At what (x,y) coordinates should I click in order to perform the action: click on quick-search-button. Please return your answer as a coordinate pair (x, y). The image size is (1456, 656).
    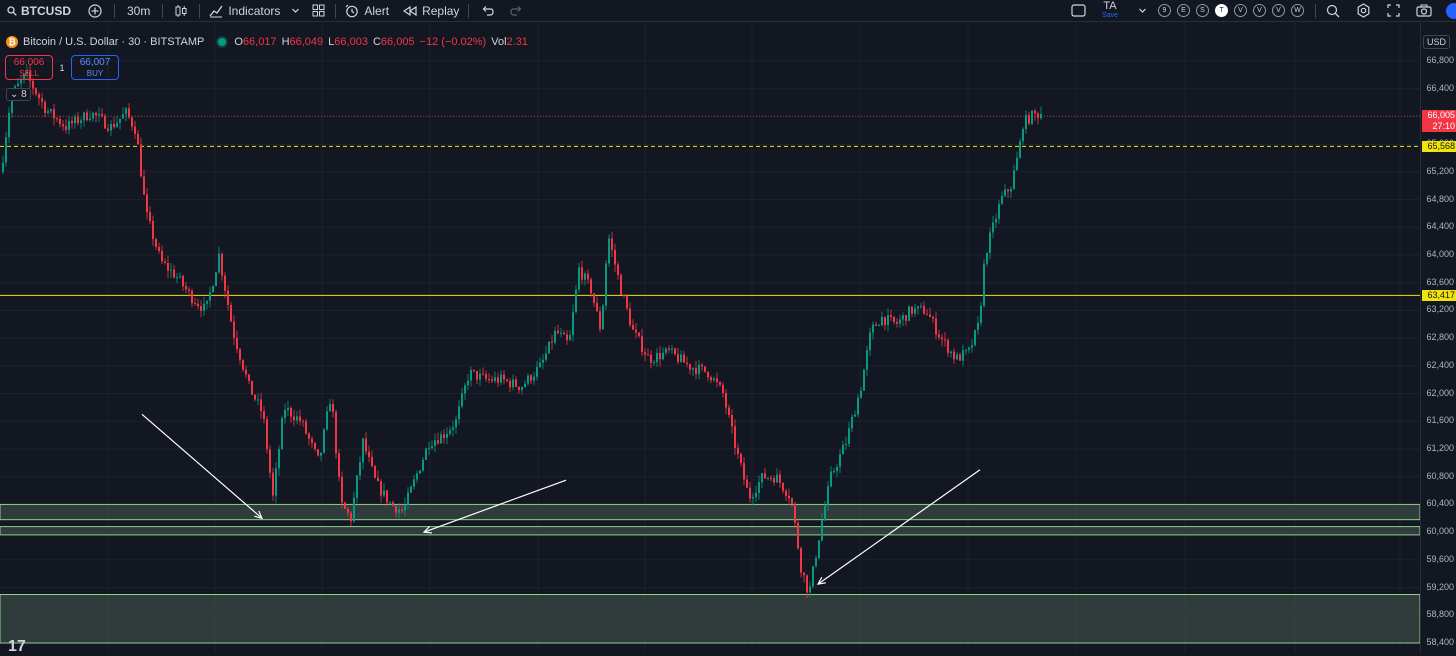
    Looking at the image, I should click on (1333, 11).